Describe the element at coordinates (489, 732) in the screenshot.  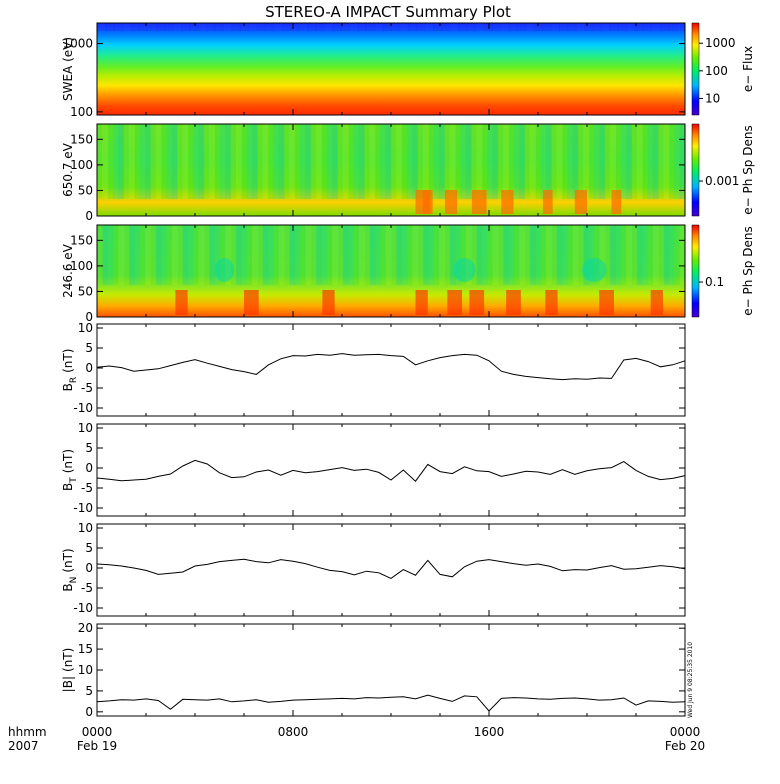
I see `x-tick-label: 1600` at that location.